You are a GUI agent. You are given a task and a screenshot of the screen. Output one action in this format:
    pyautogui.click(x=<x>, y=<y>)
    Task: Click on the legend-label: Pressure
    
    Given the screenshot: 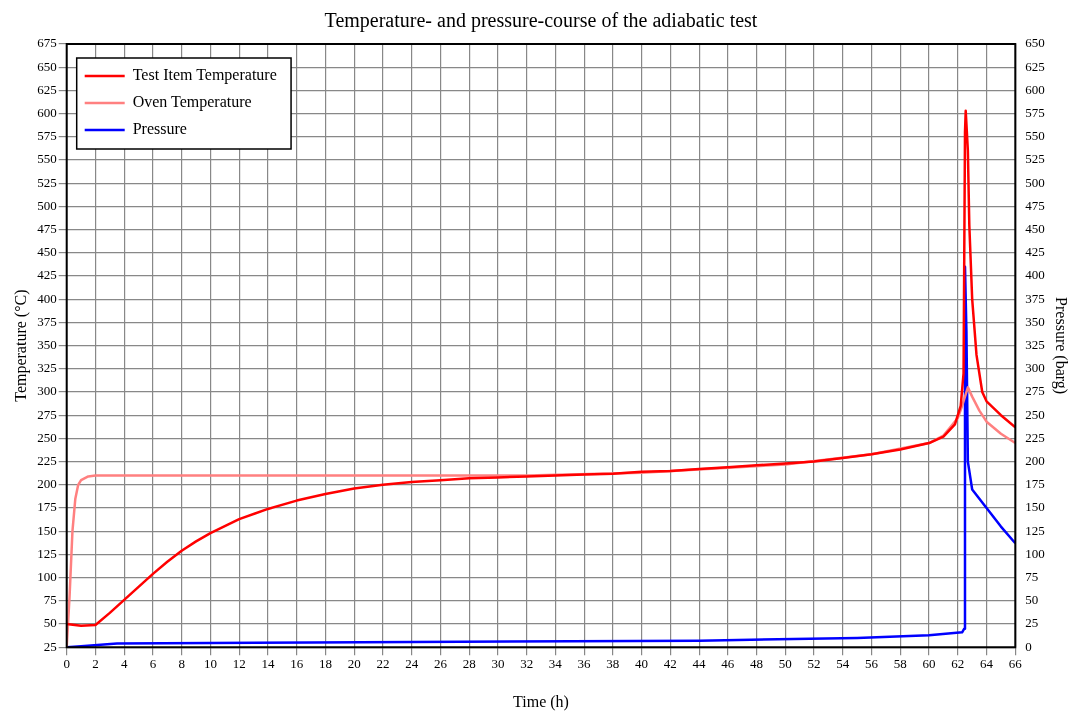 What is the action you would take?
    pyautogui.click(x=159, y=129)
    